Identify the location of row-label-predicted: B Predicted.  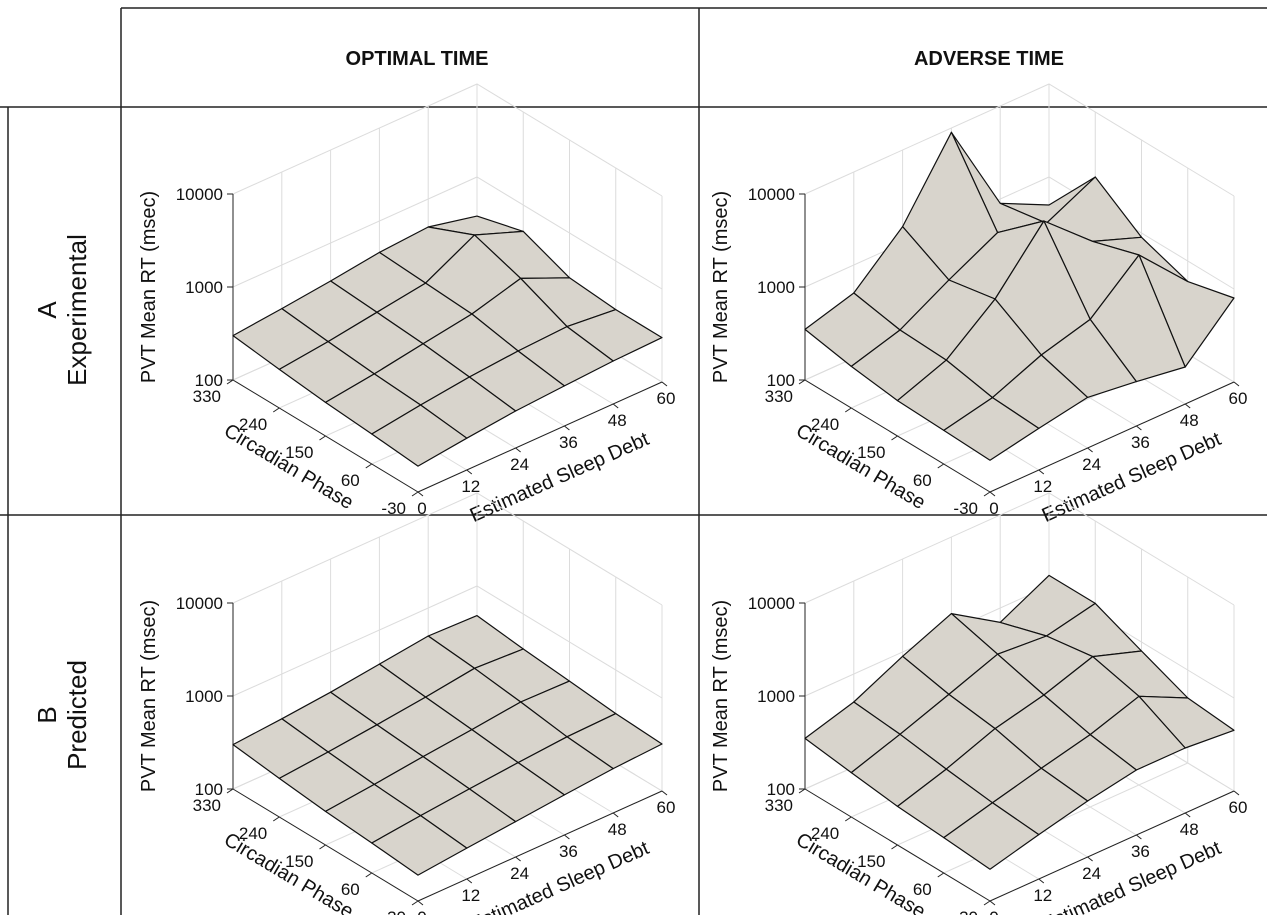
(62, 715).